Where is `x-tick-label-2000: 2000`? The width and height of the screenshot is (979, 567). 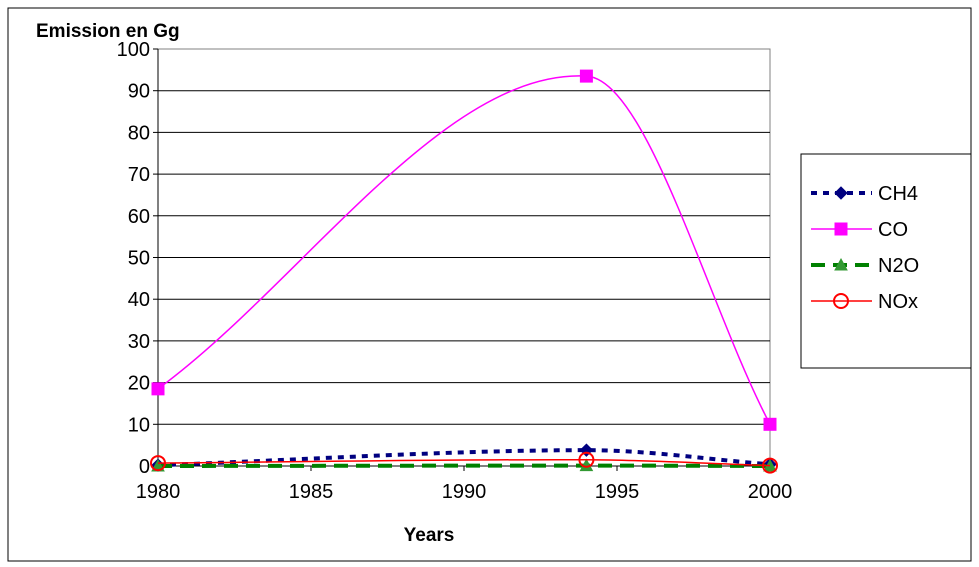 x-tick-label-2000: 2000 is located at coordinates (770, 492).